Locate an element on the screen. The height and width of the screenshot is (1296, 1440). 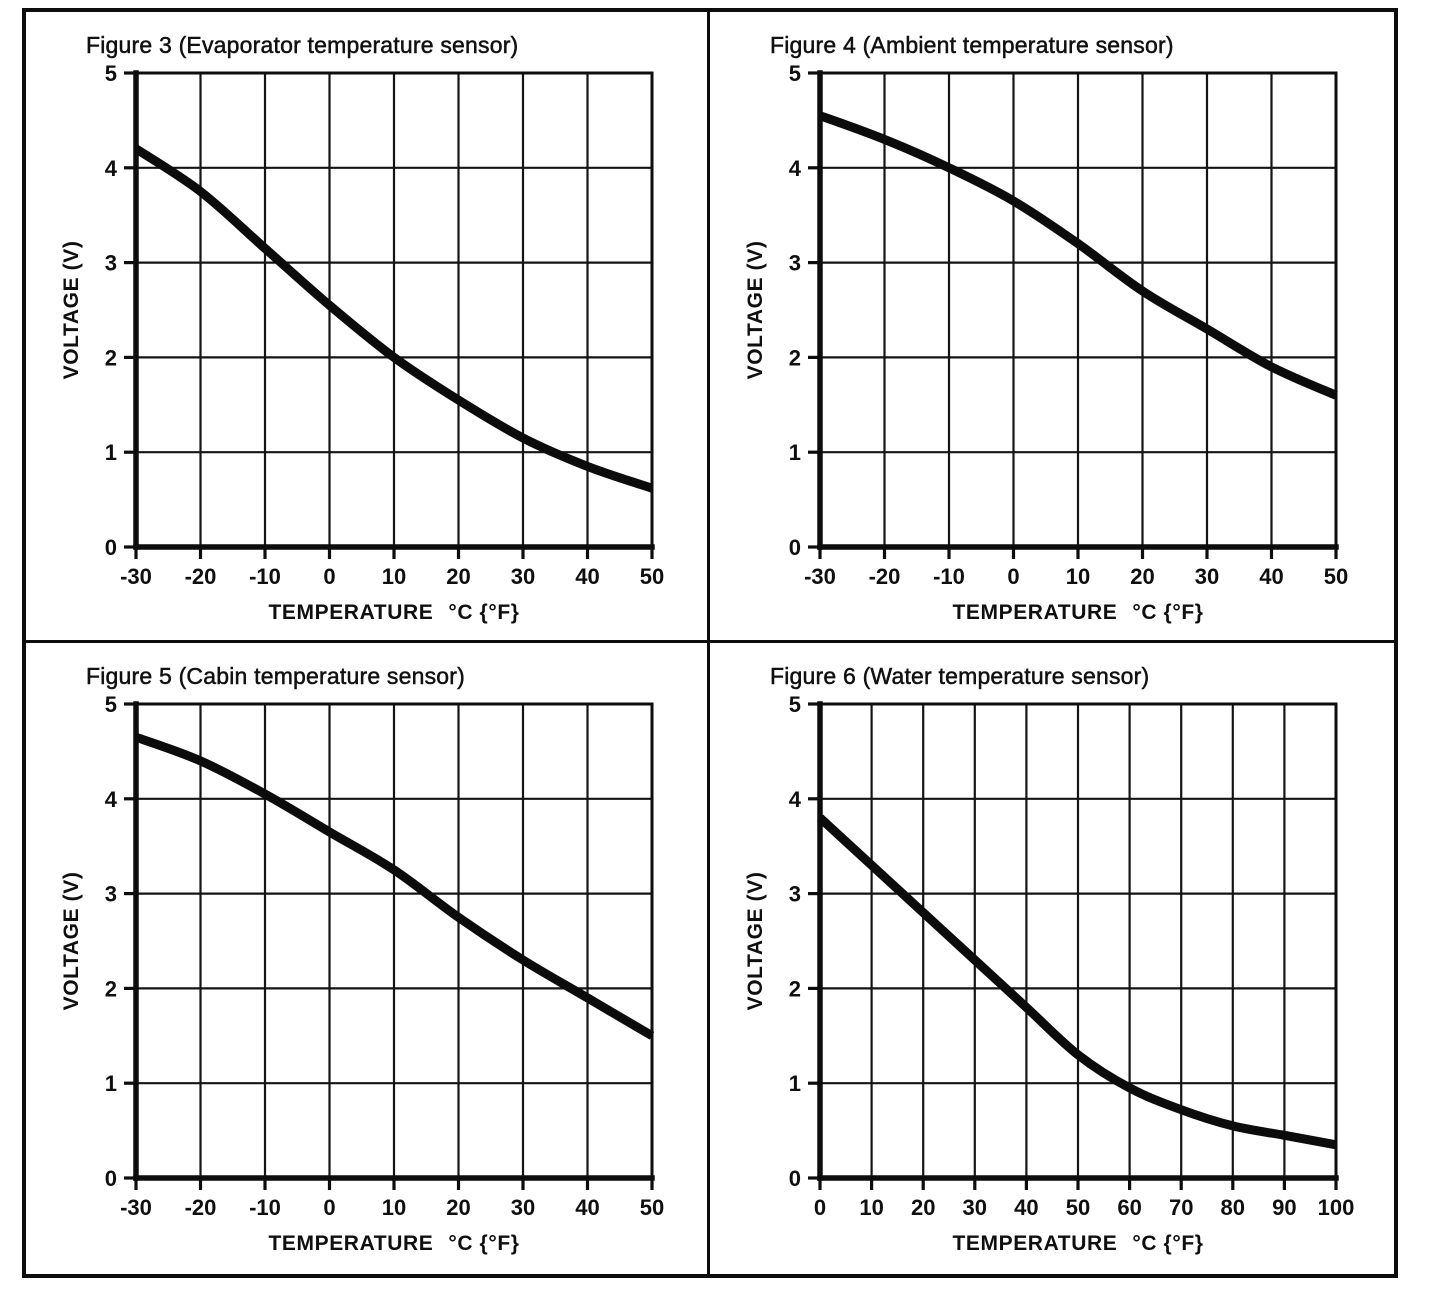
x-tick-label: 90 is located at coordinates (1284, 1207).